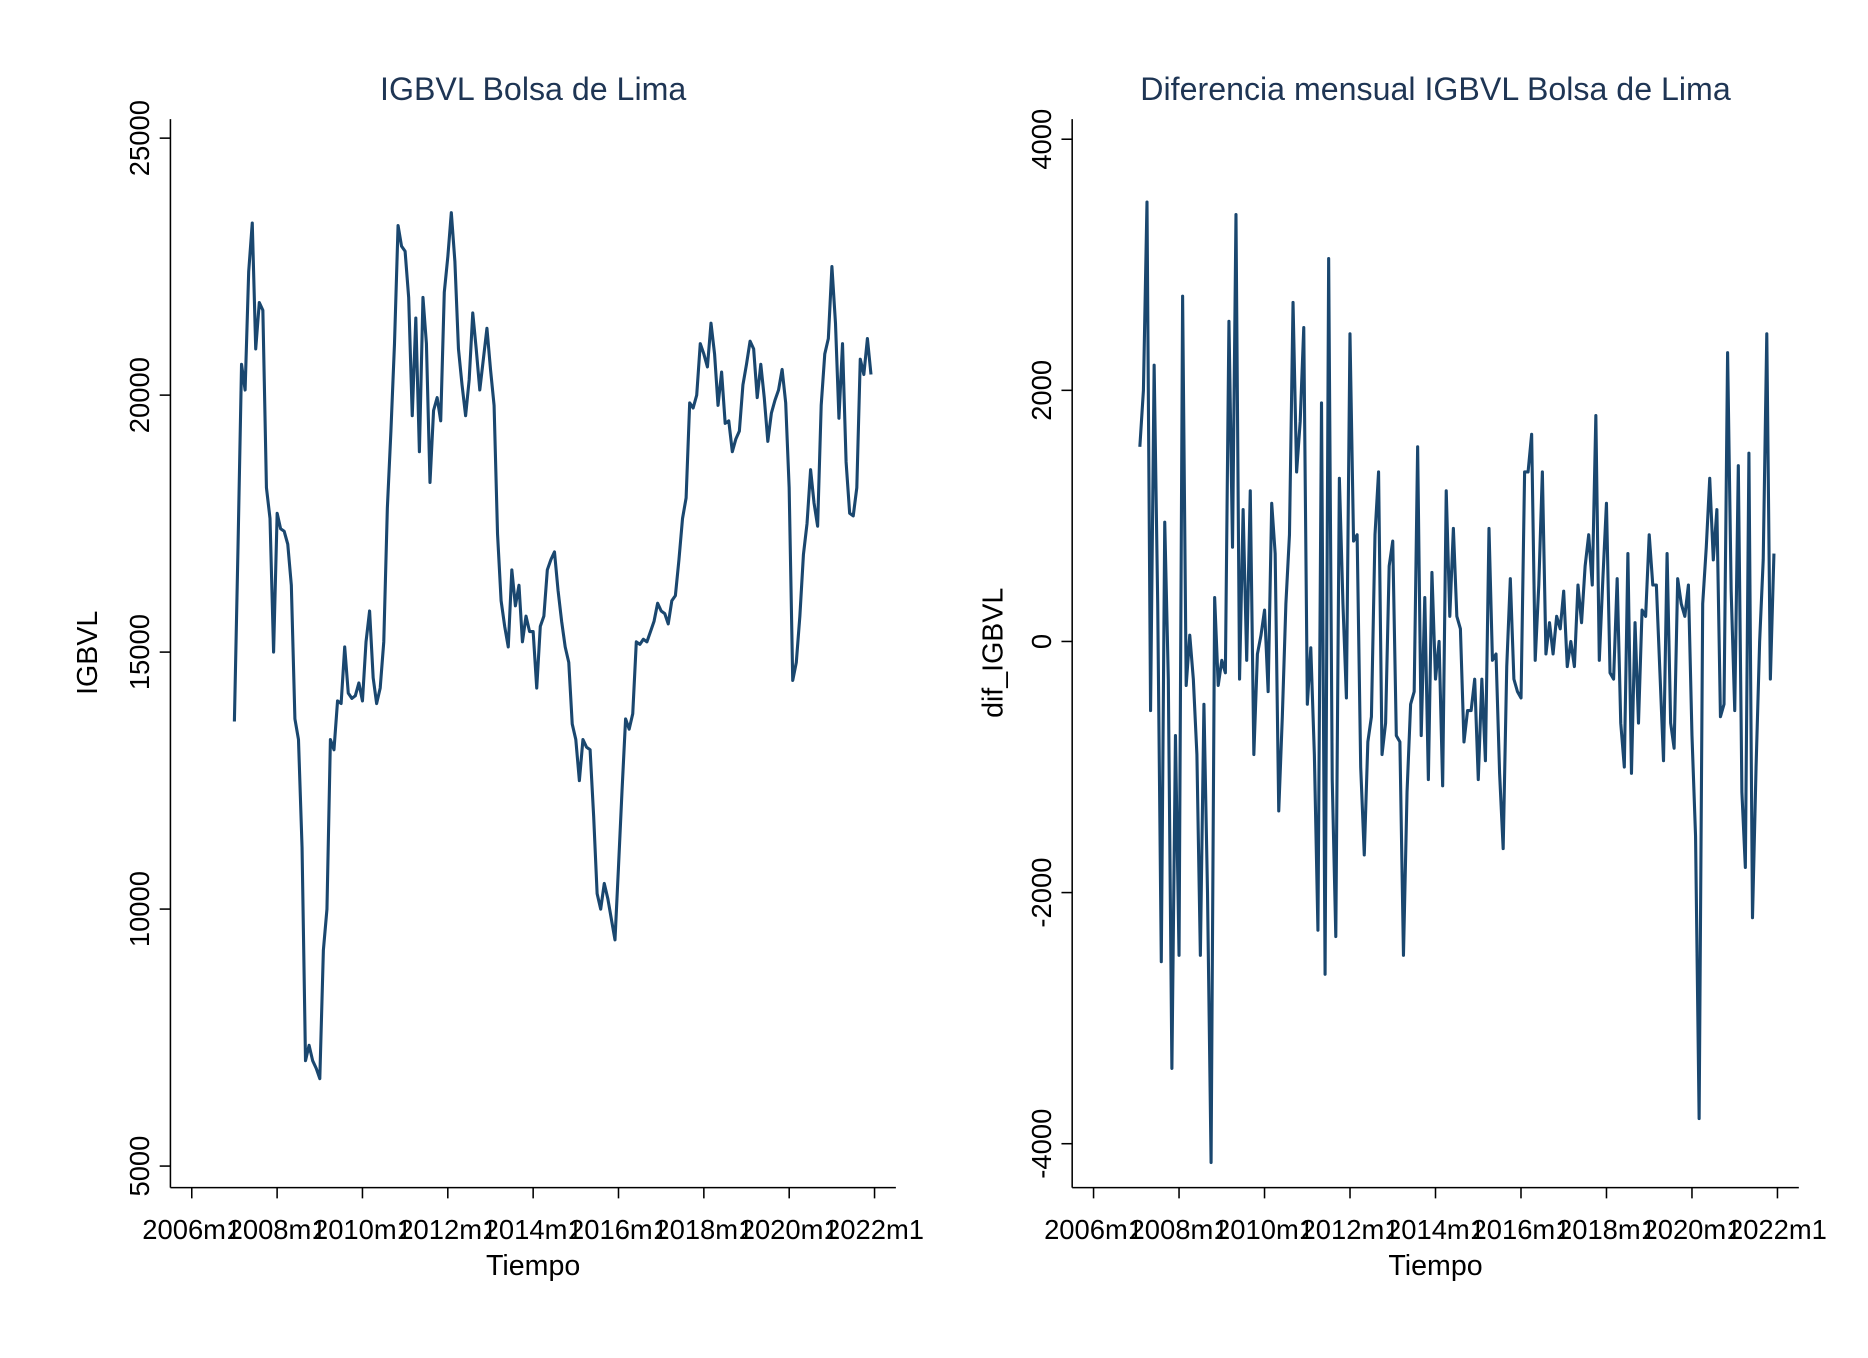 The width and height of the screenshot is (1868, 1358). What do you see at coordinates (533, 89) in the screenshot?
I see `chart-title: IGBVL Bolsa de Lima` at bounding box center [533, 89].